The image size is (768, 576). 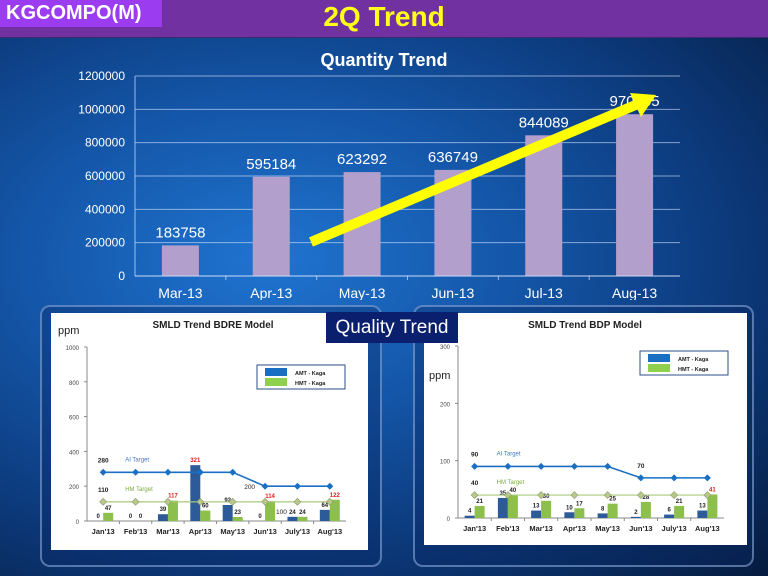 I want to click on bar-value-label: 40, so click(x=513, y=491).